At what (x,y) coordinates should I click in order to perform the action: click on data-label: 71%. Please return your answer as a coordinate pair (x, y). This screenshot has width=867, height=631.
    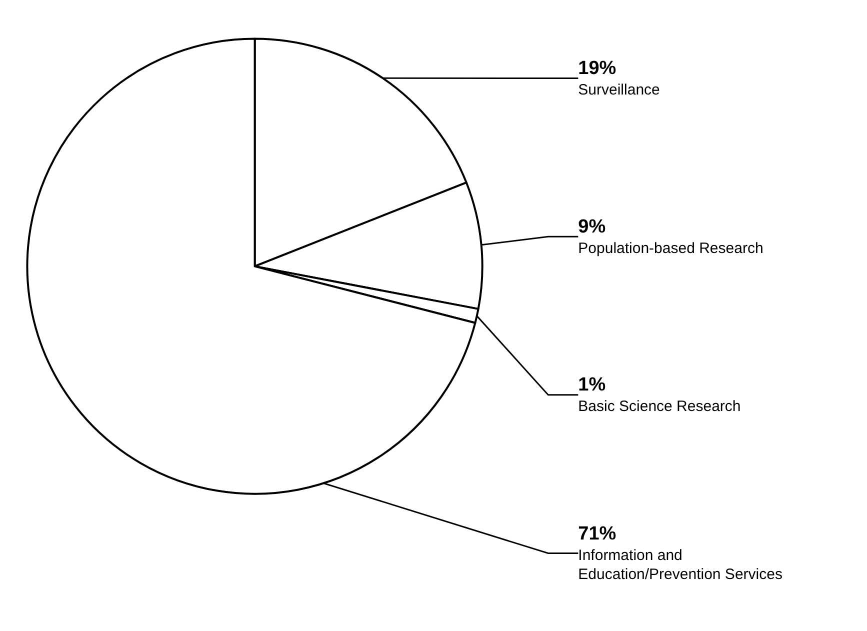
    Looking at the image, I should click on (597, 534).